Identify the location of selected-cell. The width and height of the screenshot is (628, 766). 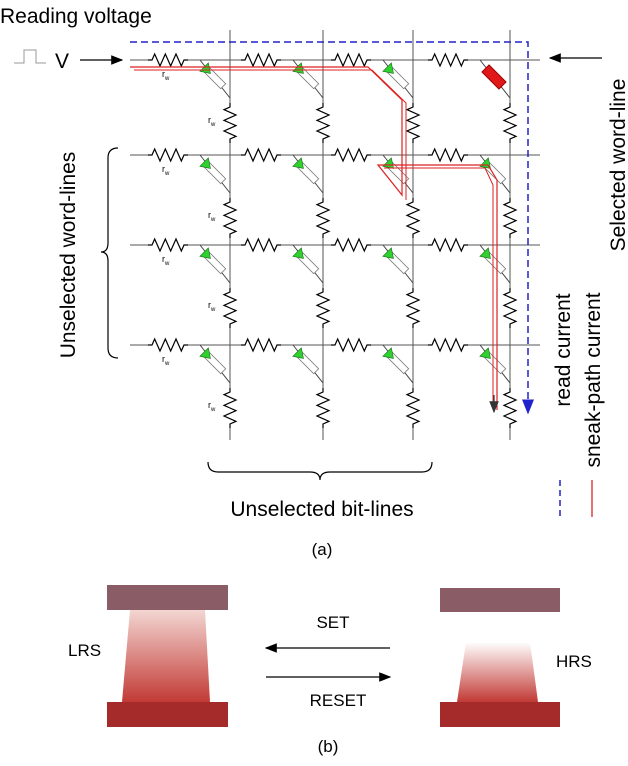
(494, 77).